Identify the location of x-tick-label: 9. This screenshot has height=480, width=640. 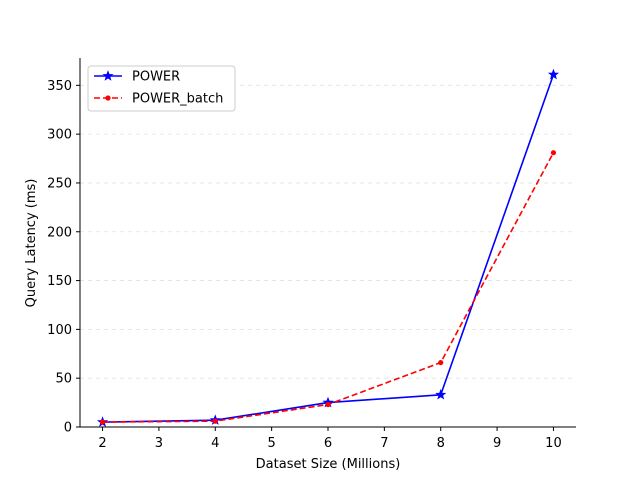
(497, 443).